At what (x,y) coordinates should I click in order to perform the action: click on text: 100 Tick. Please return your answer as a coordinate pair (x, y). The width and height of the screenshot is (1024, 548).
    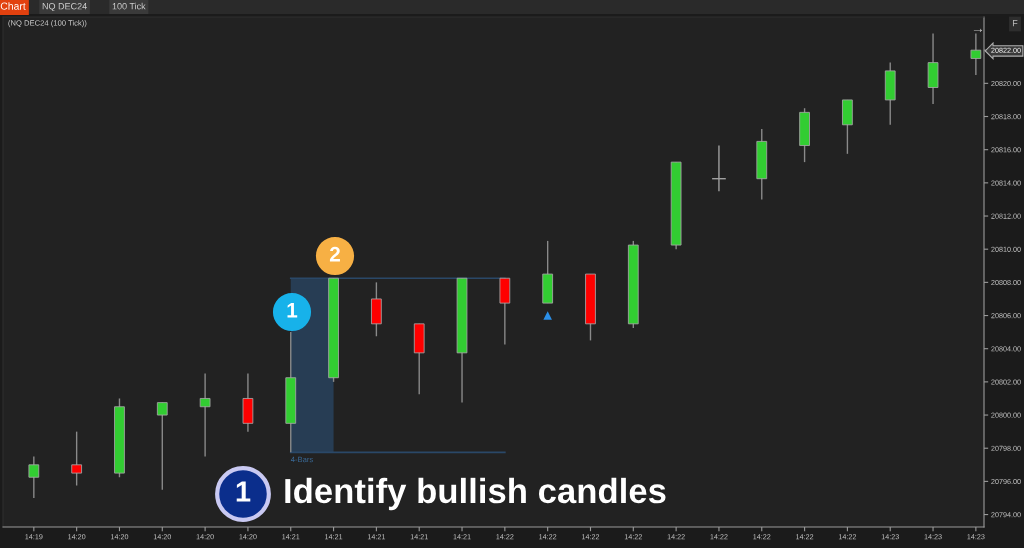
    Looking at the image, I should click on (129, 6).